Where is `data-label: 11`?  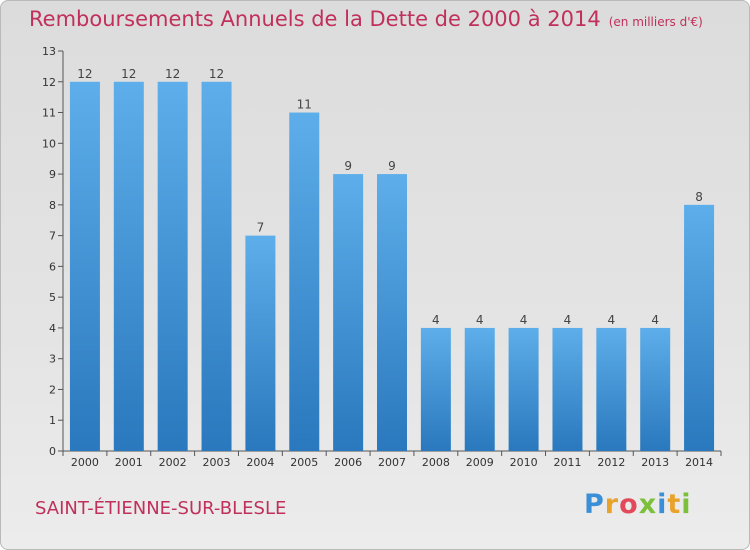
data-label: 11 is located at coordinates (304, 105).